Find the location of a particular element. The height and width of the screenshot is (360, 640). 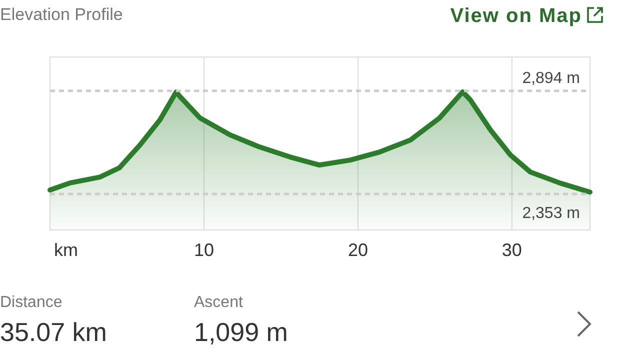

ref-line-label: 2,353 m is located at coordinates (551, 213).